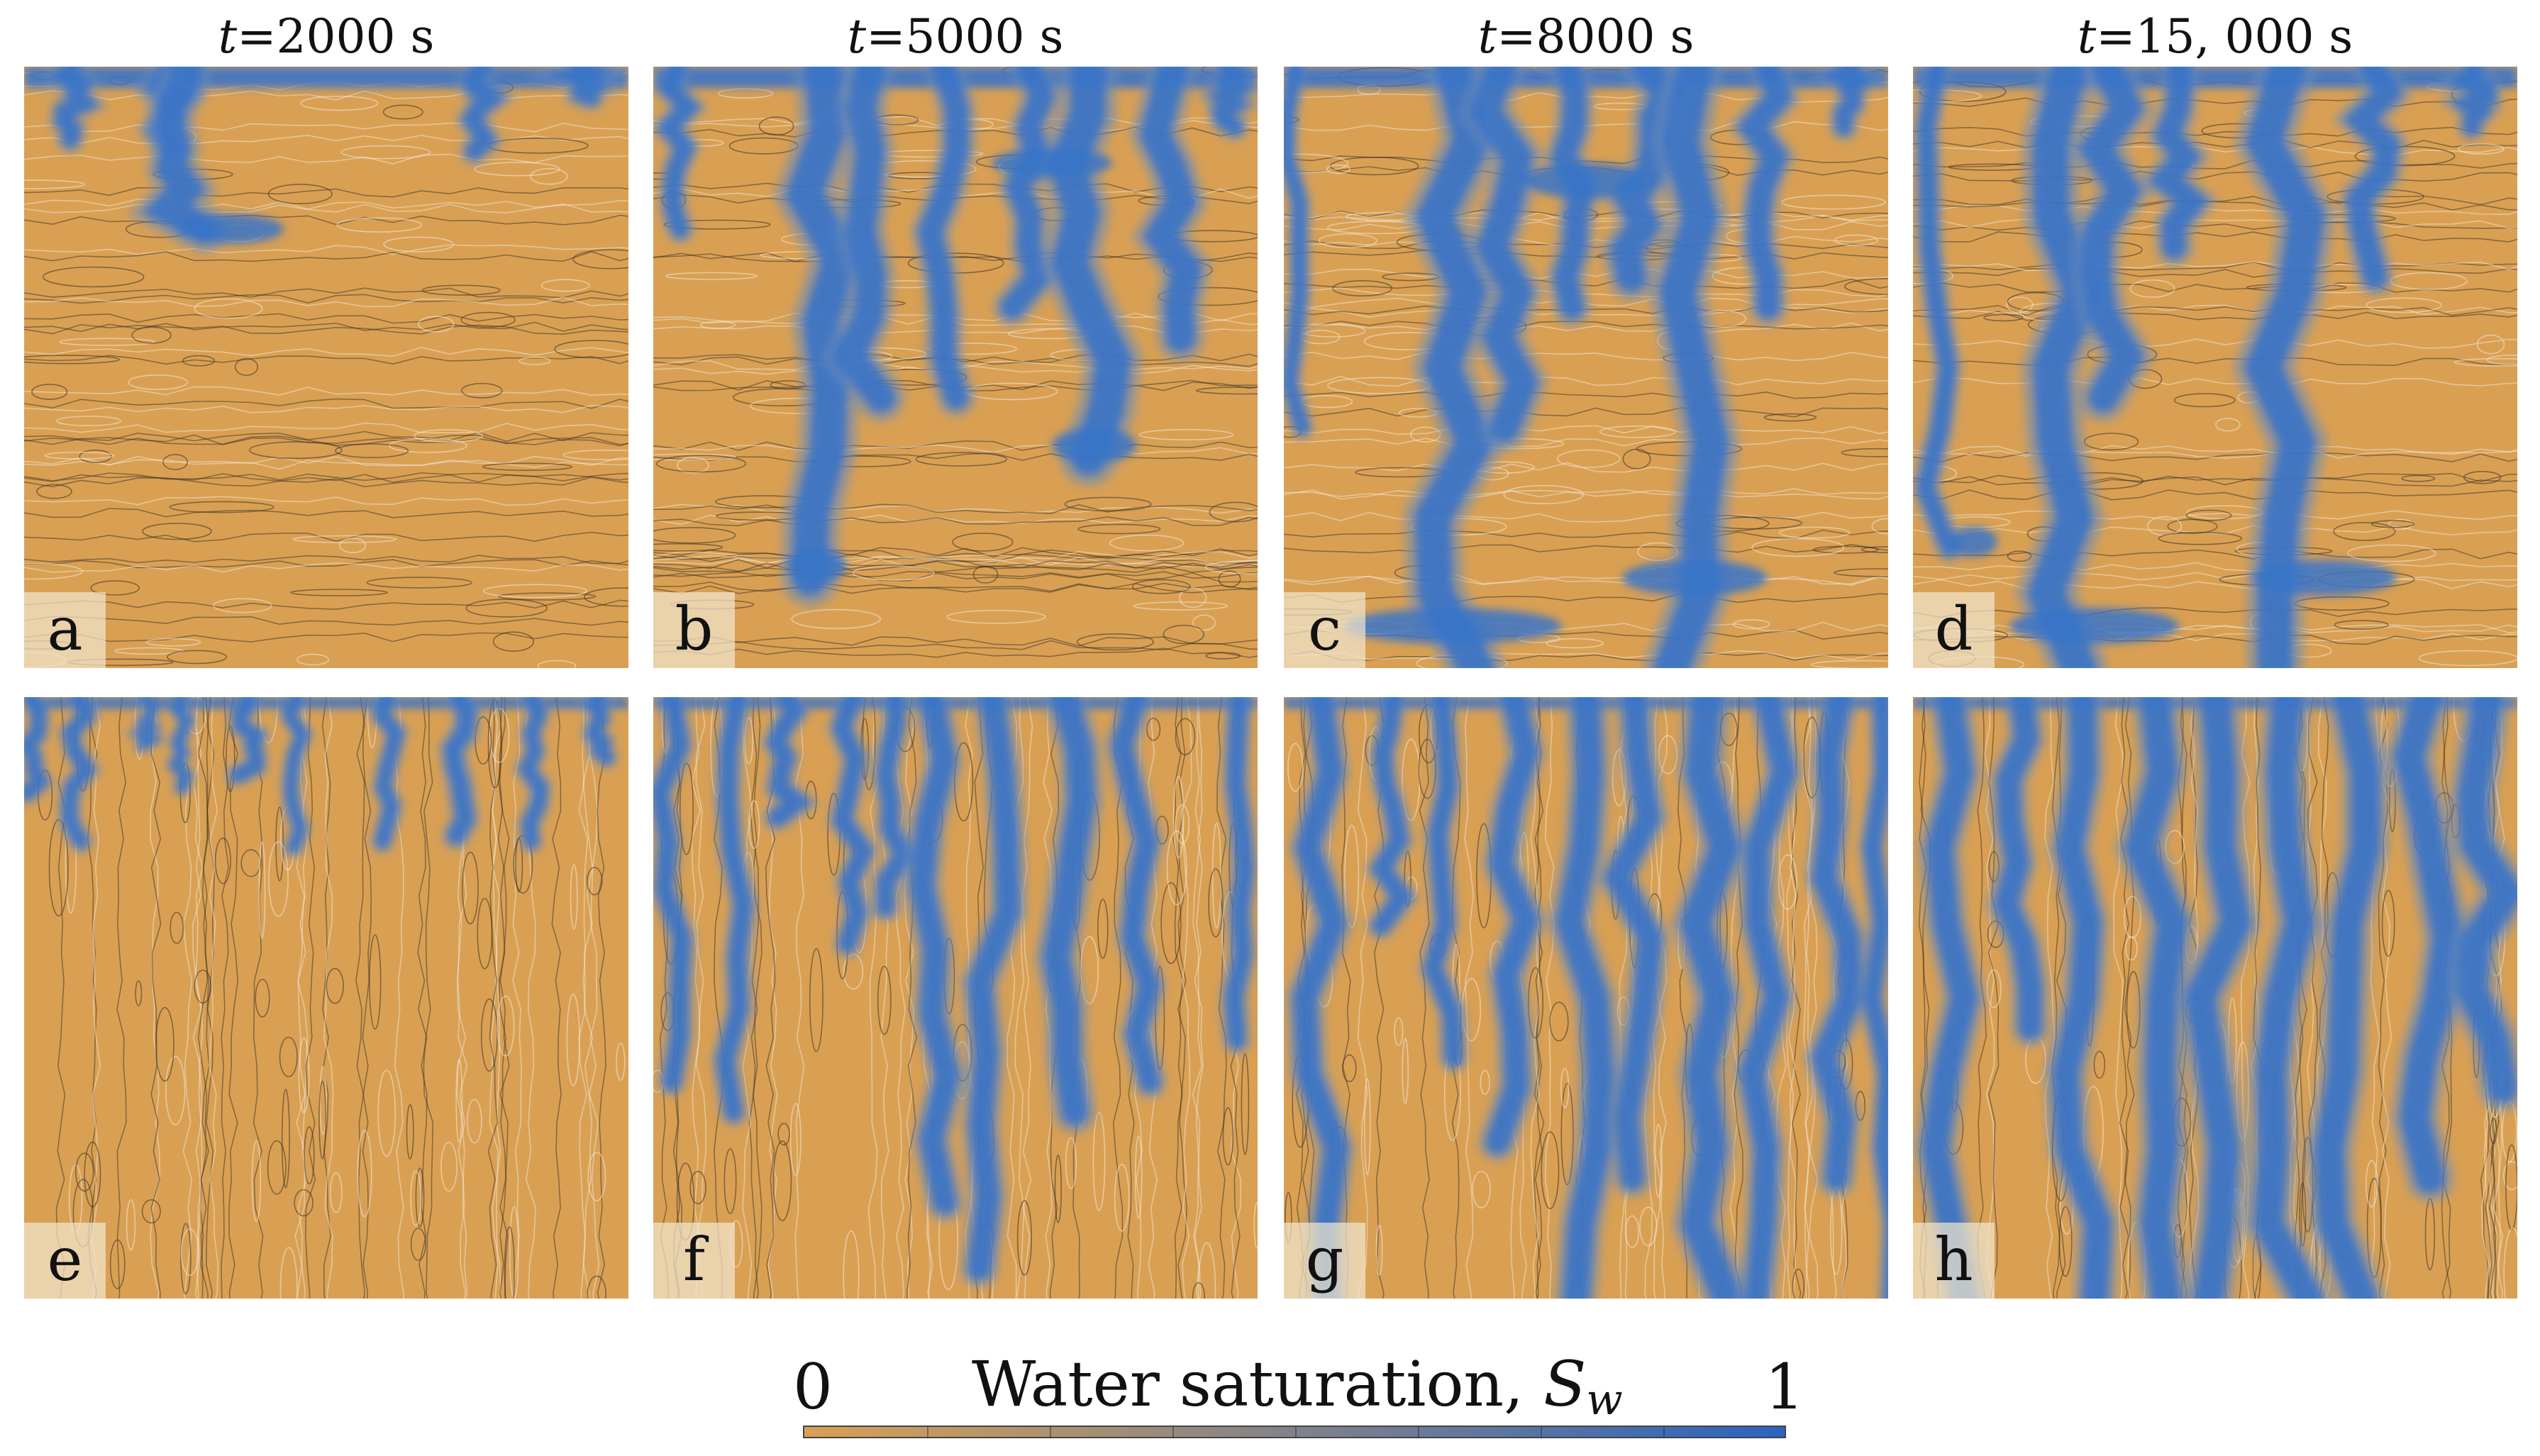  I want to click on panel-label-h: h, so click(1954, 1261).